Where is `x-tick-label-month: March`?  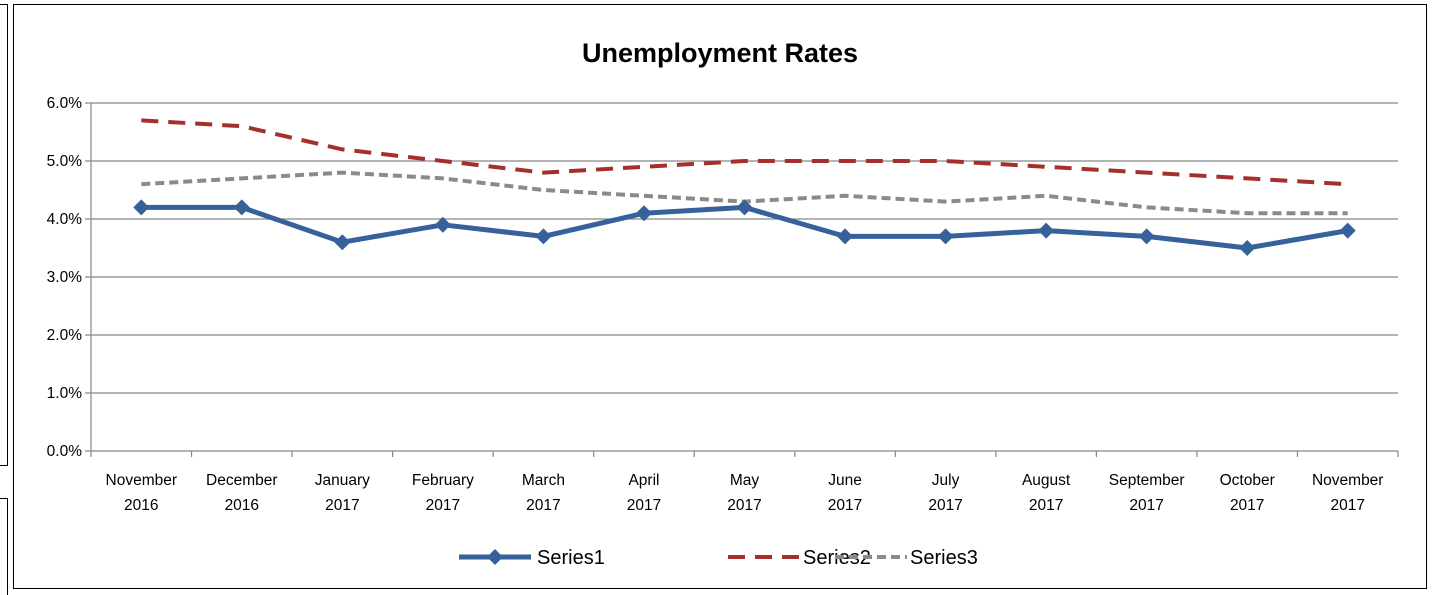 x-tick-label-month: March is located at coordinates (543, 480).